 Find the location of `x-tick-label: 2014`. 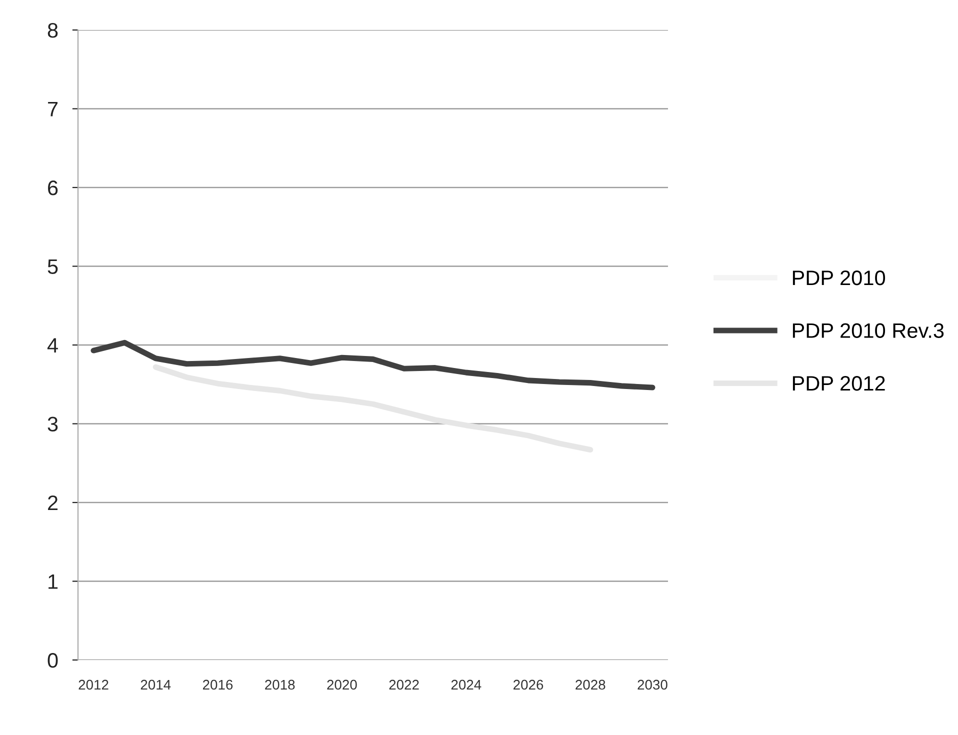

x-tick-label: 2014 is located at coordinates (155, 685).